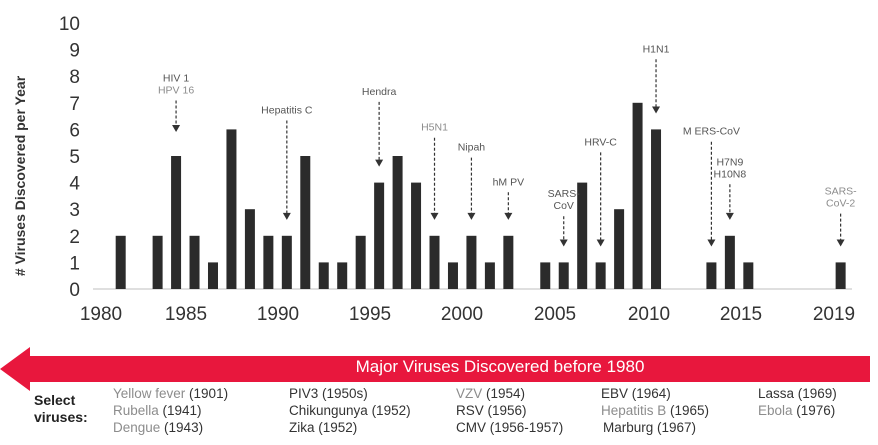  I want to click on virus-year: (1901), so click(207, 393).